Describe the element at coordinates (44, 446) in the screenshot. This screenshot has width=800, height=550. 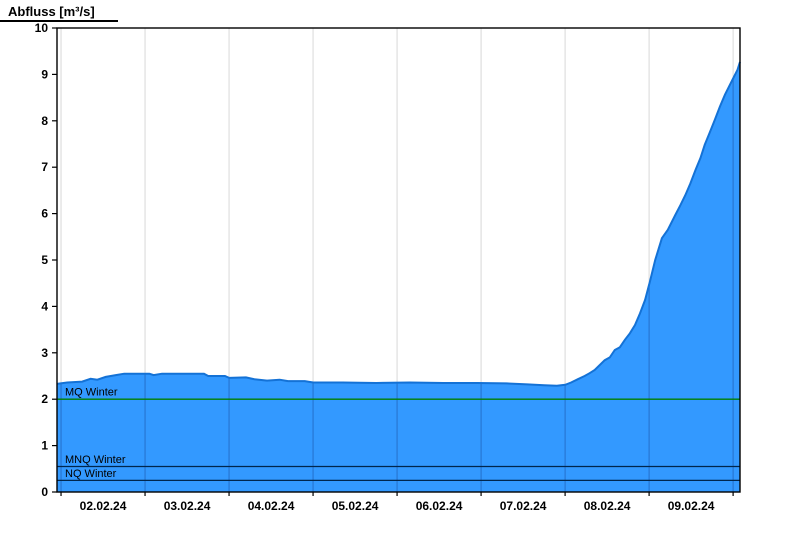
I see `y-tick-label: 1` at that location.